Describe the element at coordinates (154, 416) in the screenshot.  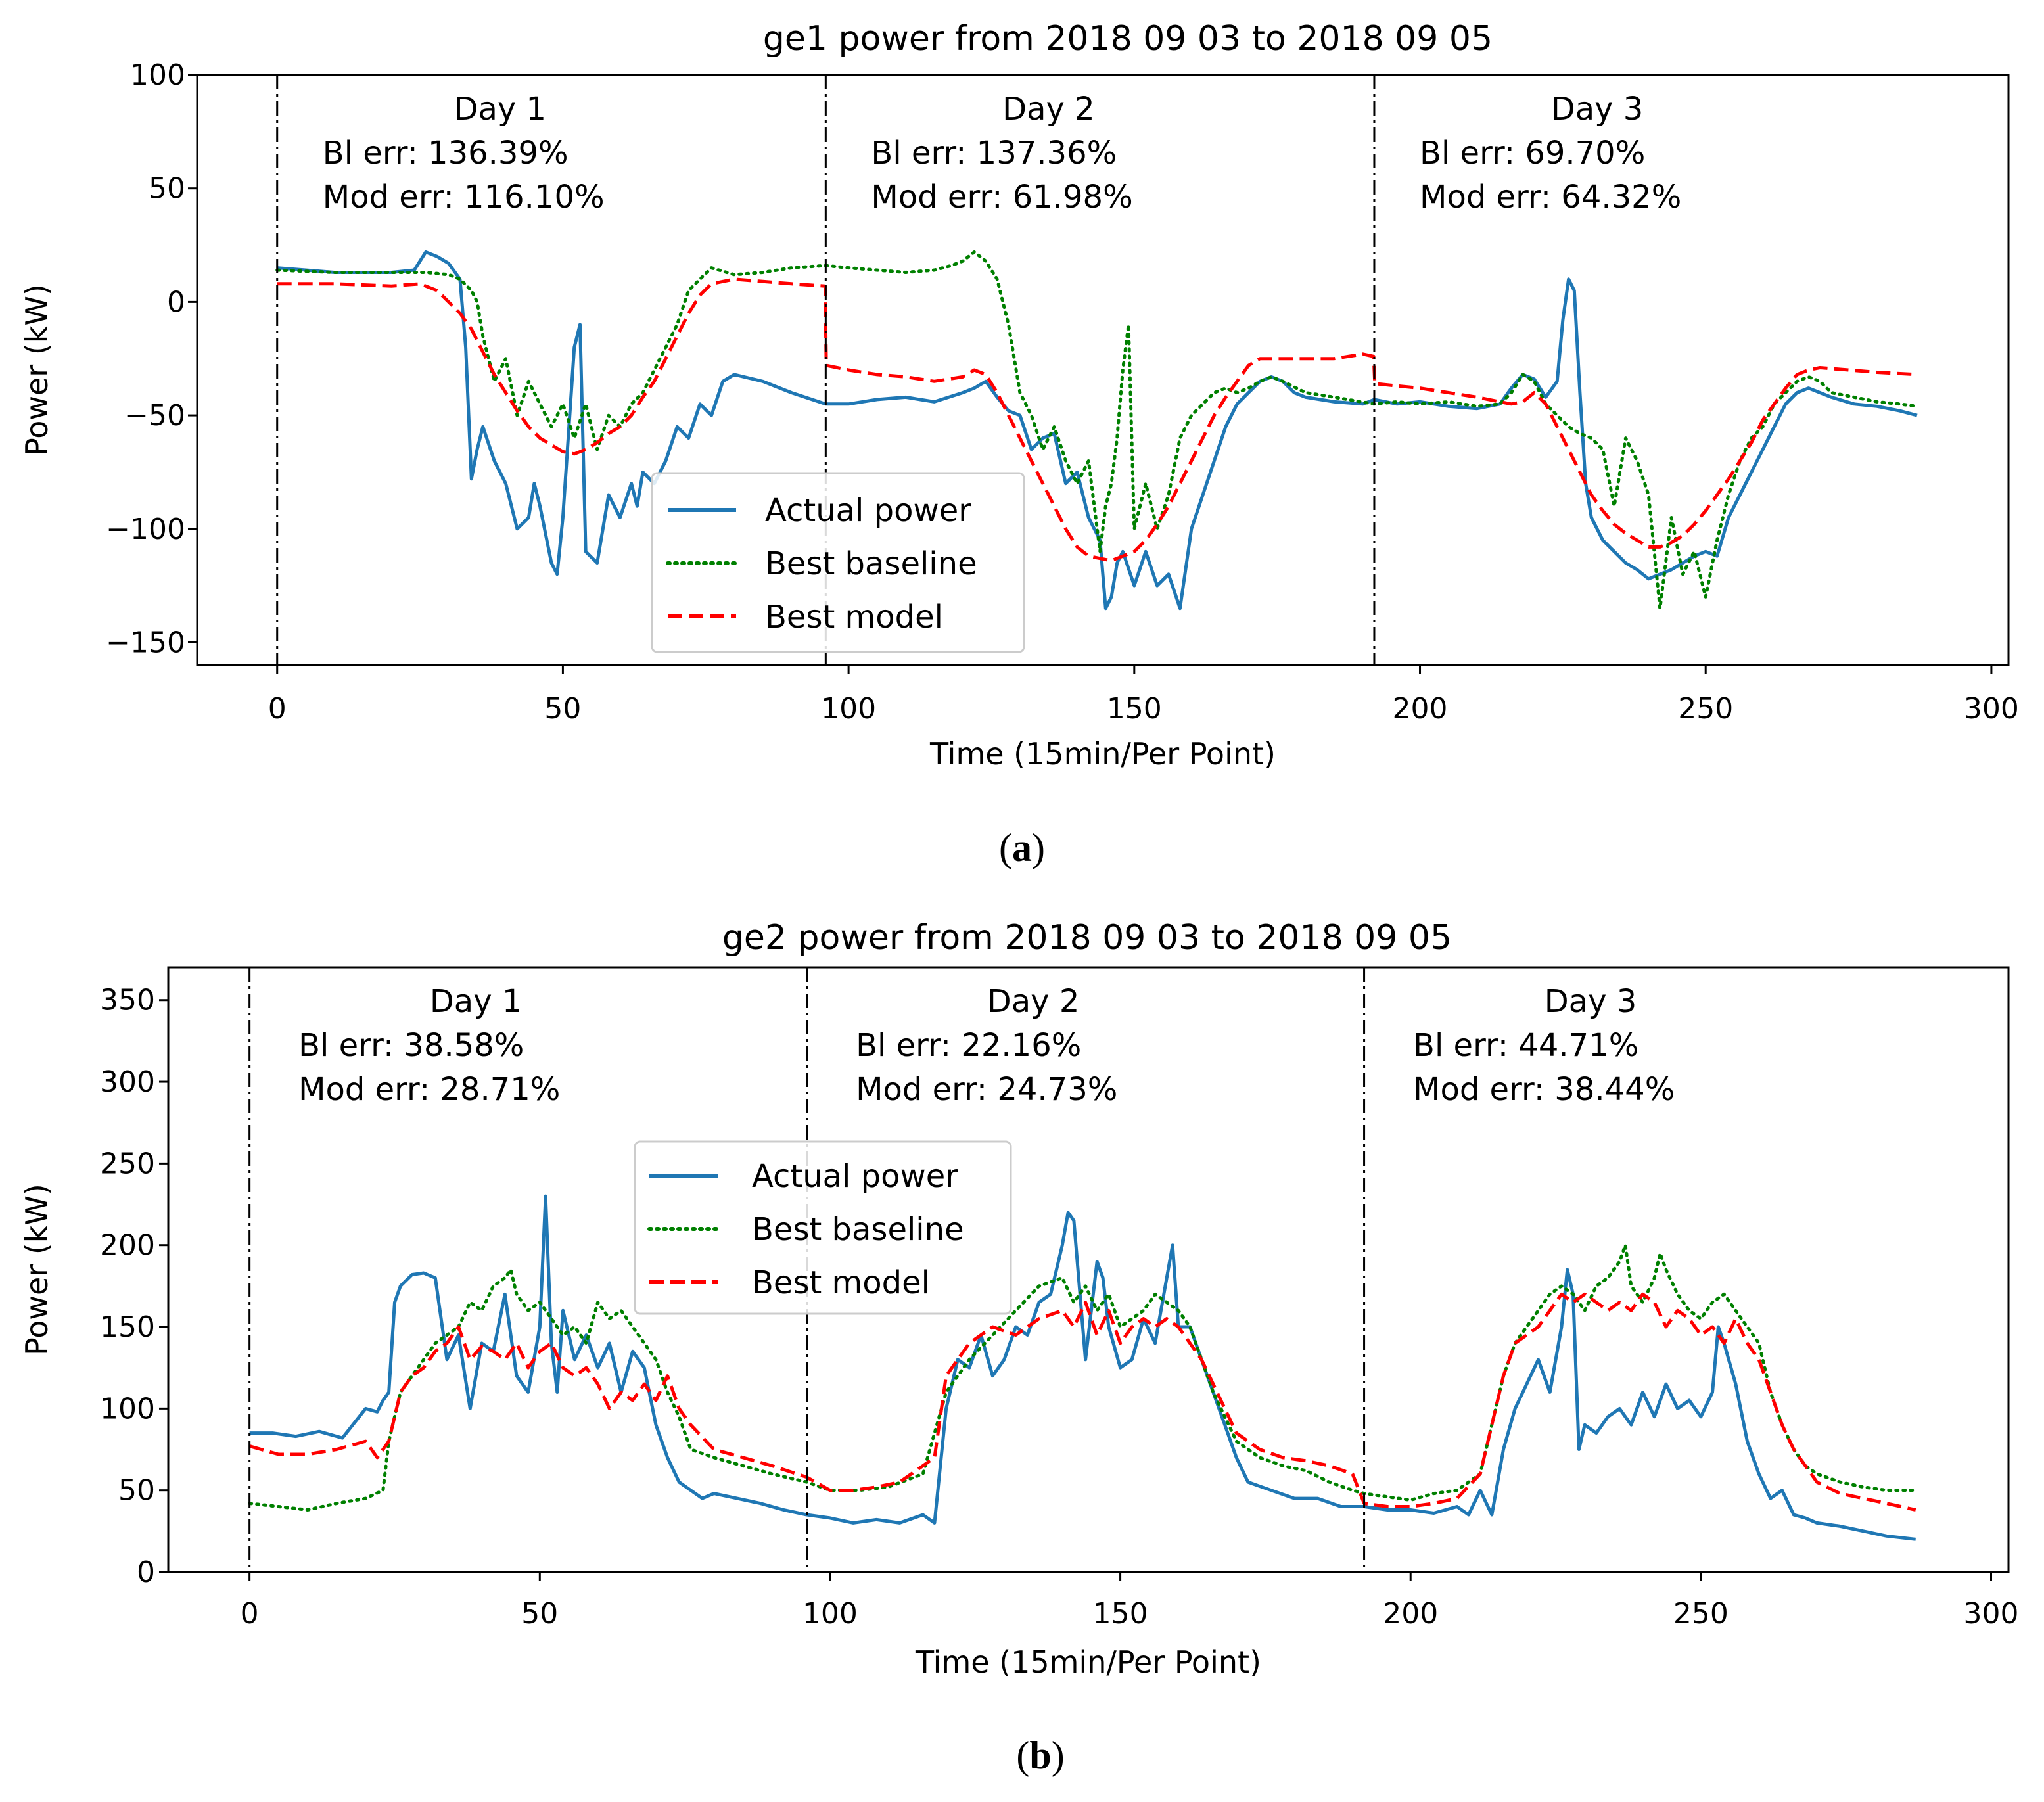
I see `chart-a-y-tick-label: −50` at that location.